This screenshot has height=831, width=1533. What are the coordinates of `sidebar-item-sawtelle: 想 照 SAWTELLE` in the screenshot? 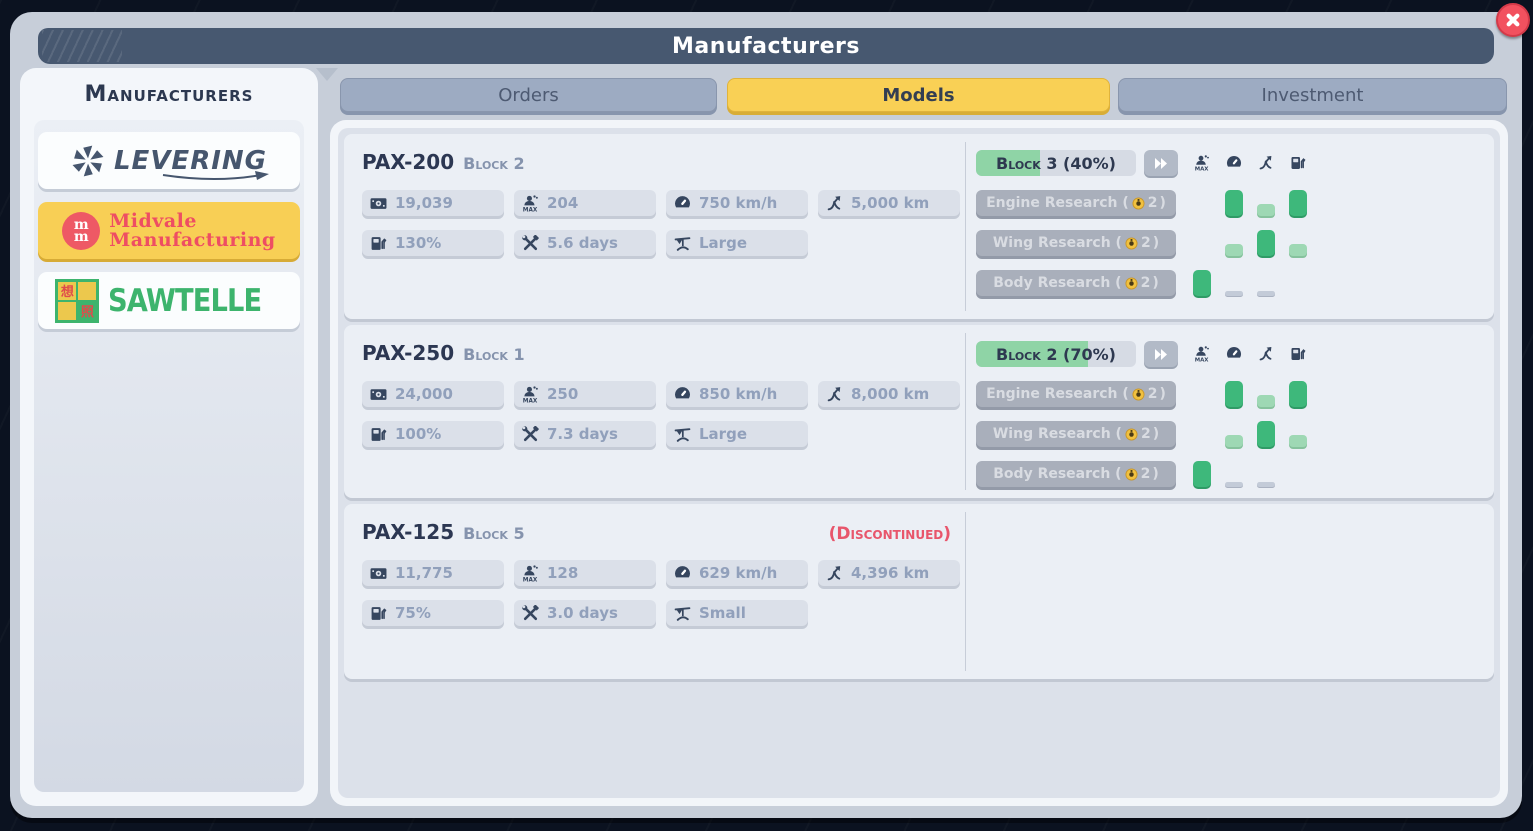 It's located at (169, 300).